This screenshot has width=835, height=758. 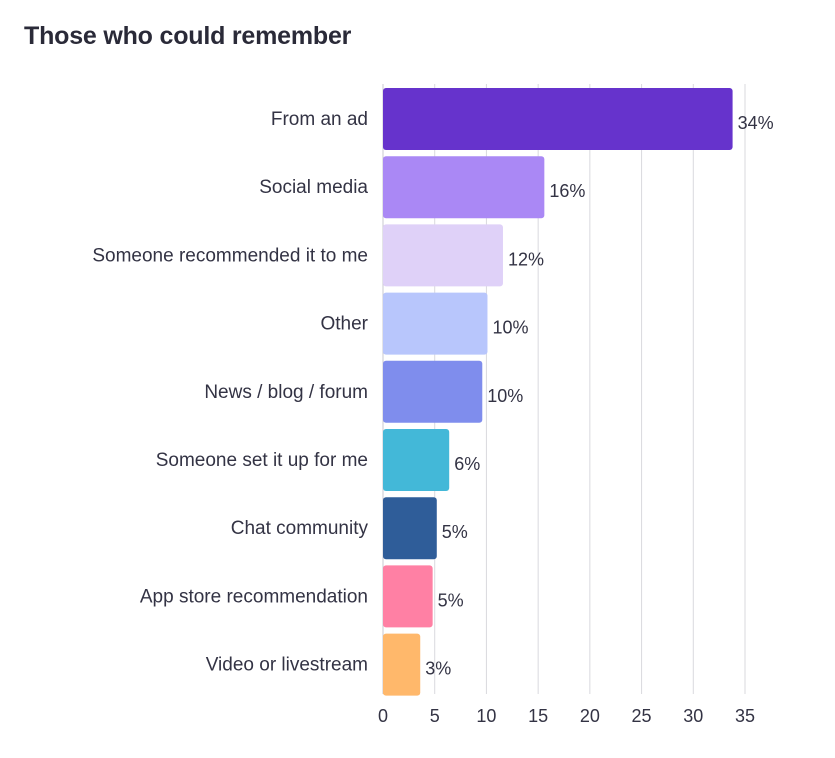 What do you see at coordinates (300, 528) in the screenshot?
I see `category-label: Chat community` at bounding box center [300, 528].